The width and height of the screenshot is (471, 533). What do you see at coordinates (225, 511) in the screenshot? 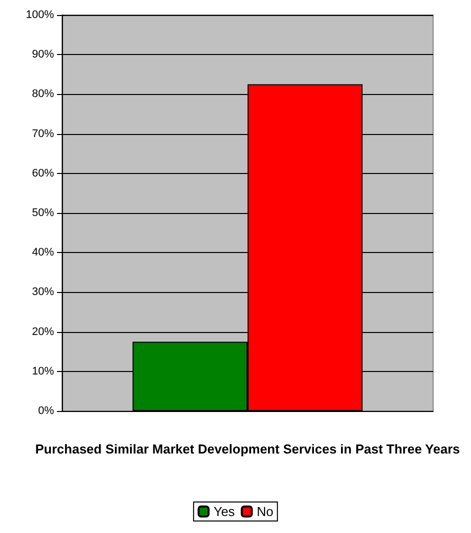
I see `legend-label: Yes` at bounding box center [225, 511].